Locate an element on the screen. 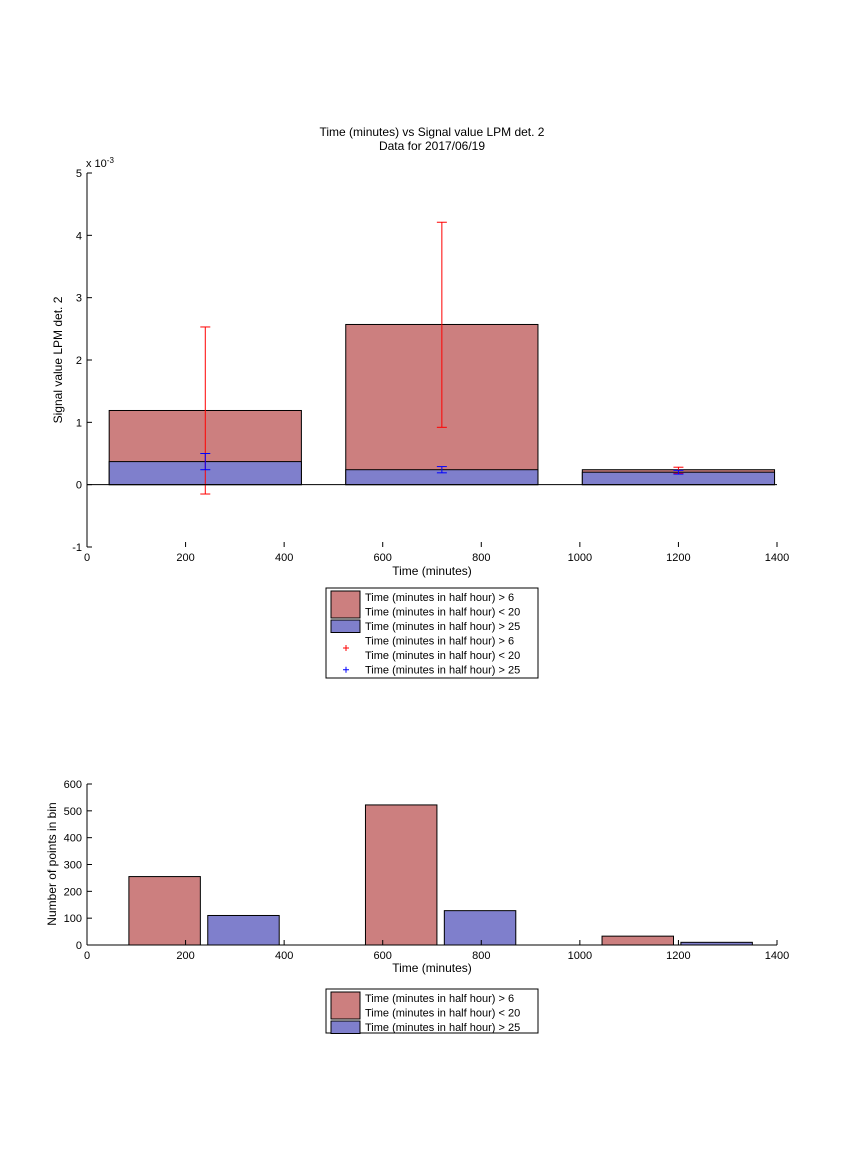  x-tick-label: 0 is located at coordinates (87, 558).